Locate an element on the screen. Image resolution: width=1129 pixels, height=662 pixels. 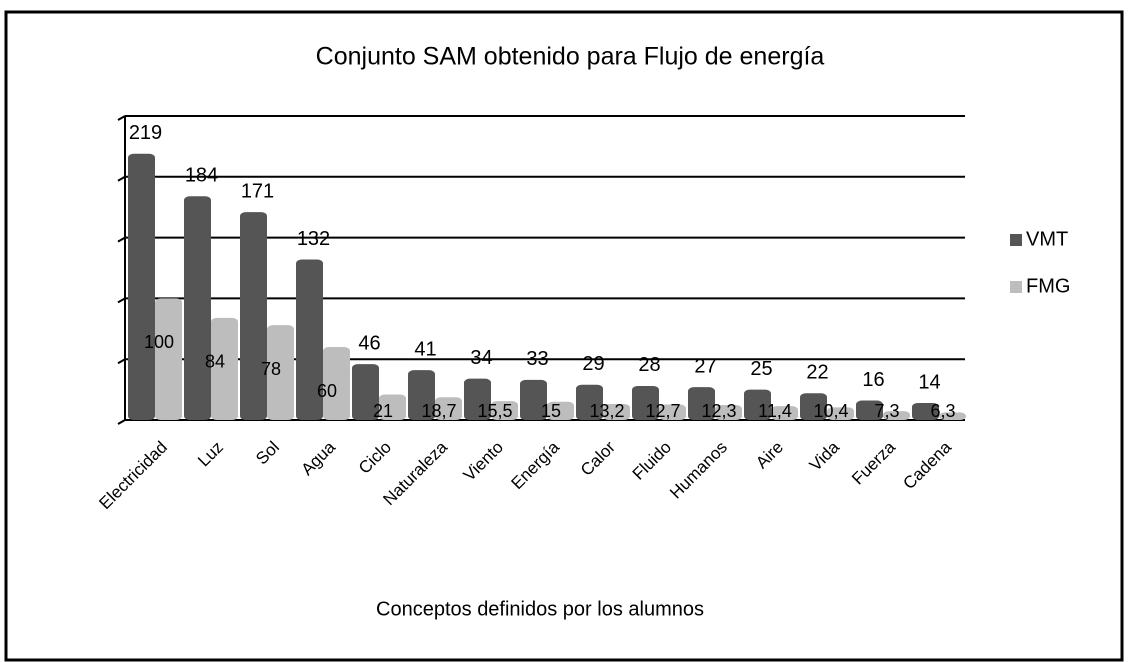
data-label: 33 is located at coordinates (537, 359).